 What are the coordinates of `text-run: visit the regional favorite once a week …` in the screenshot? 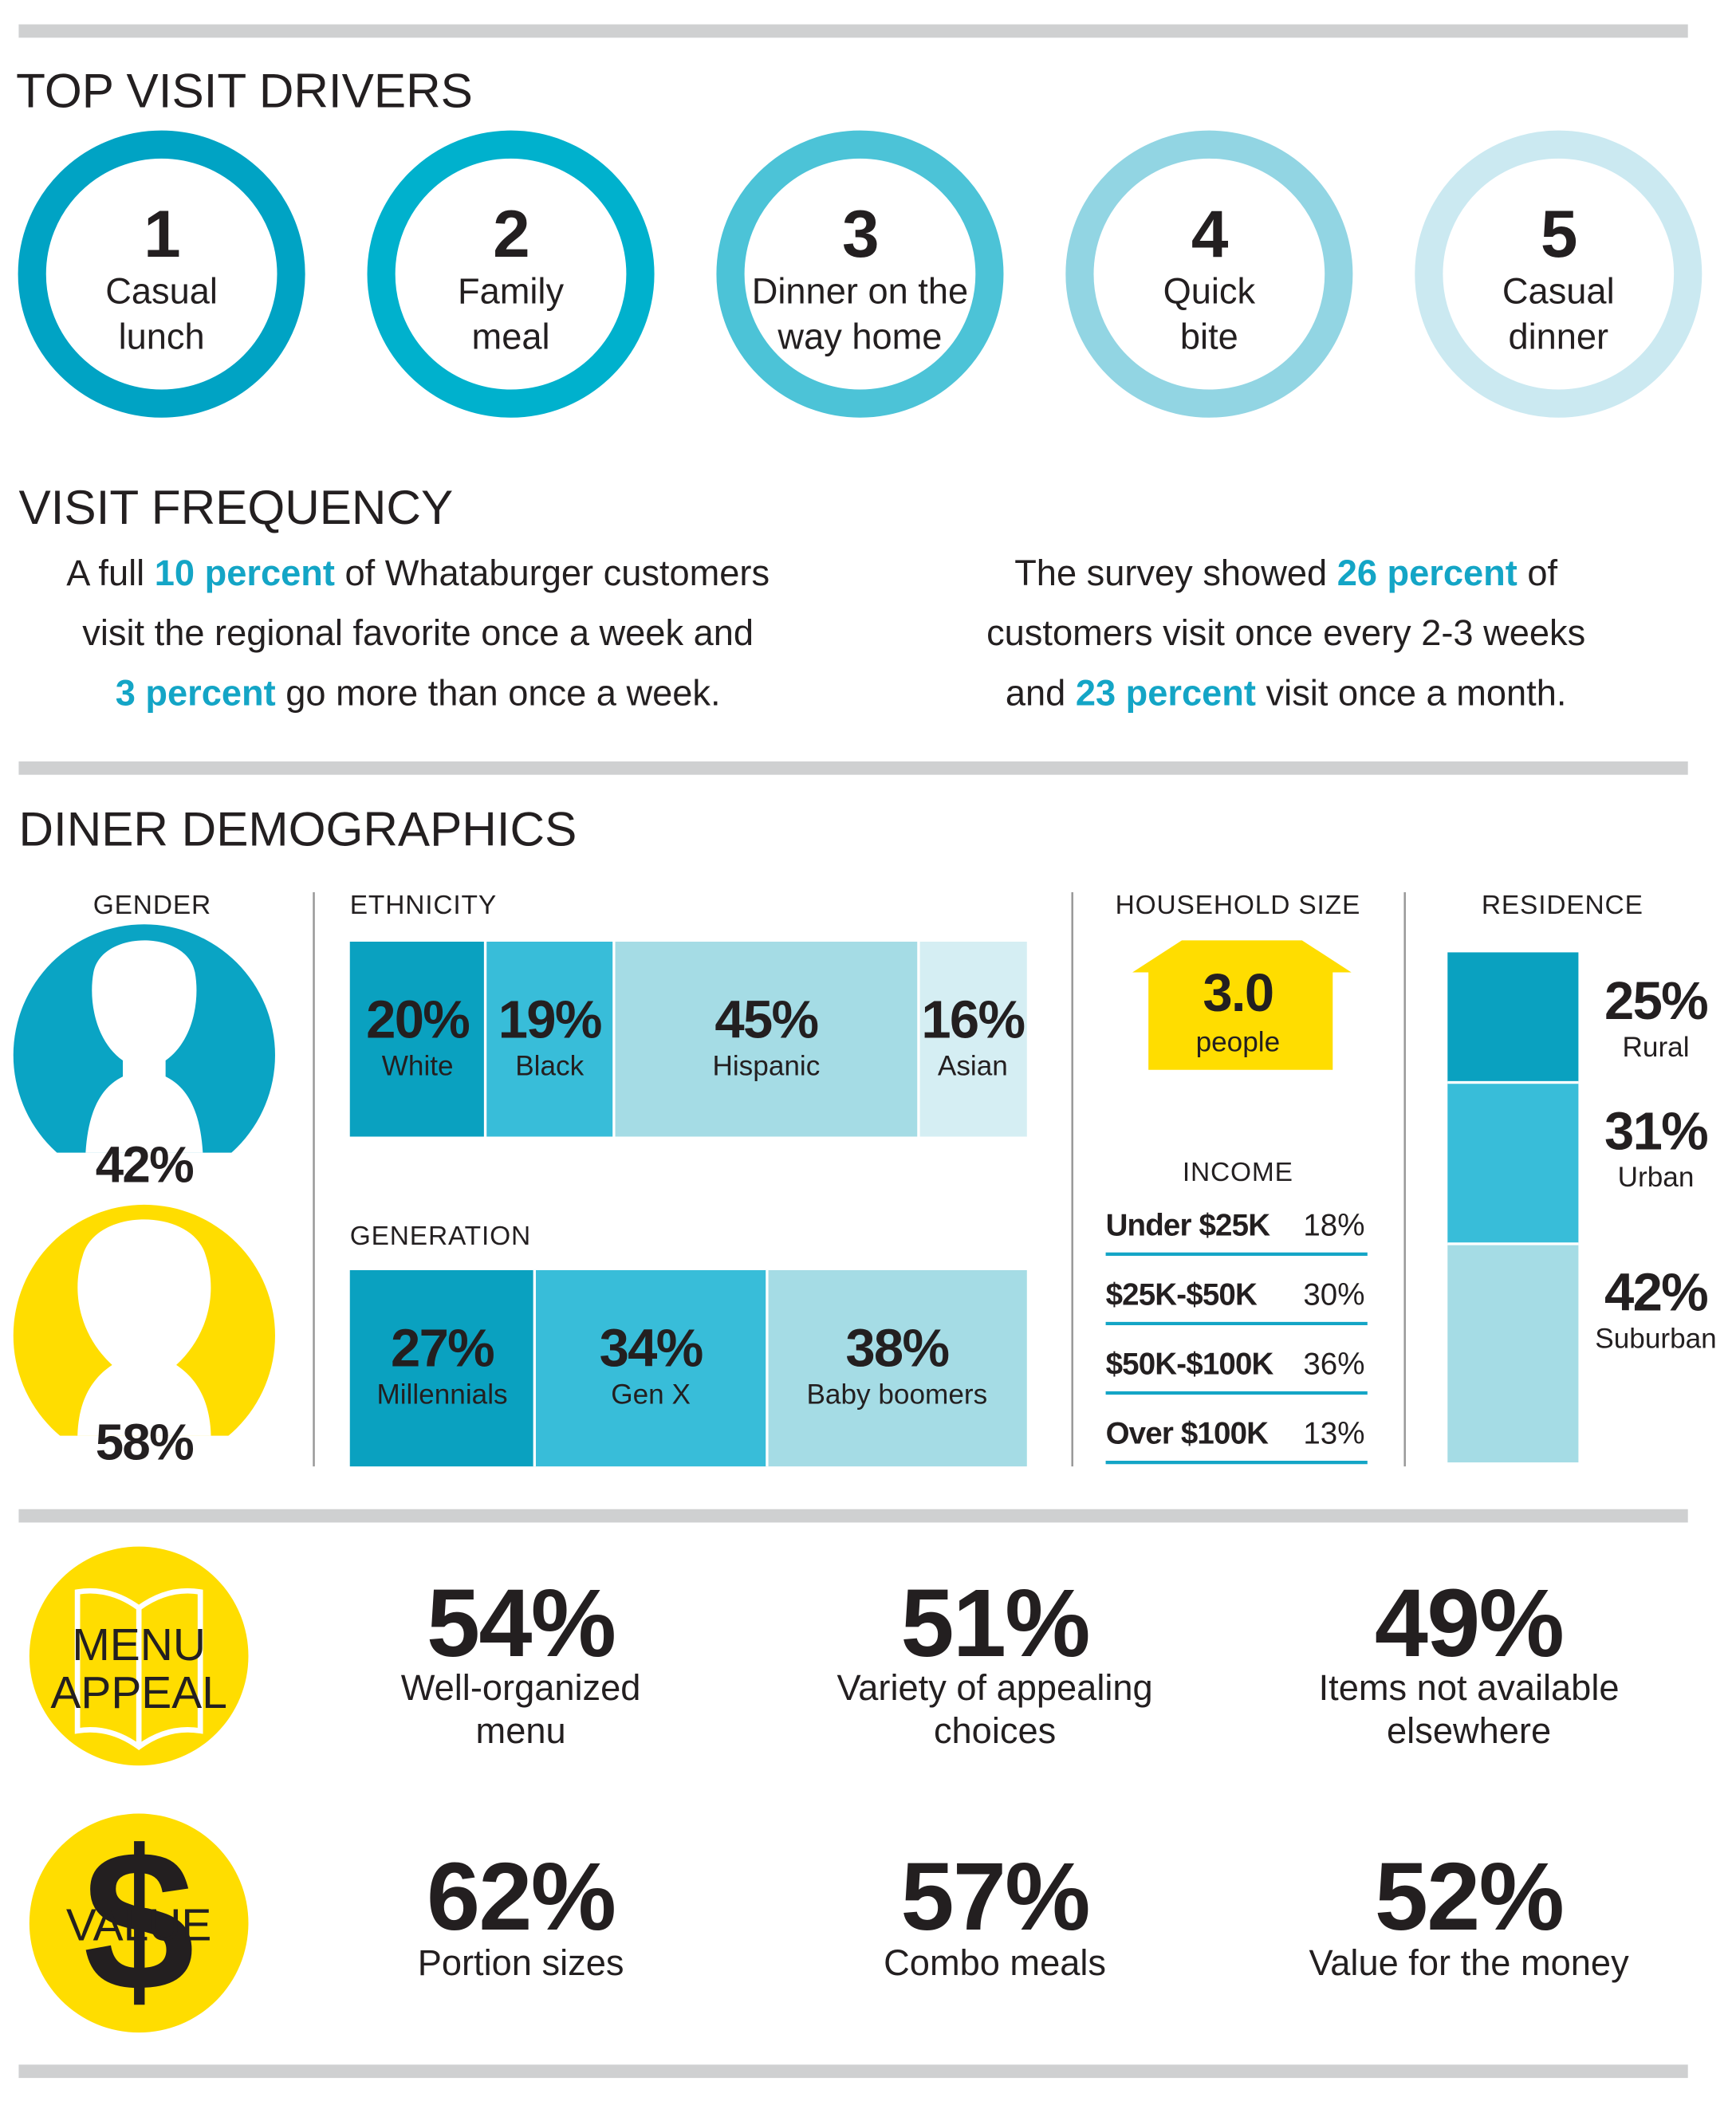 It's located at (418, 632).